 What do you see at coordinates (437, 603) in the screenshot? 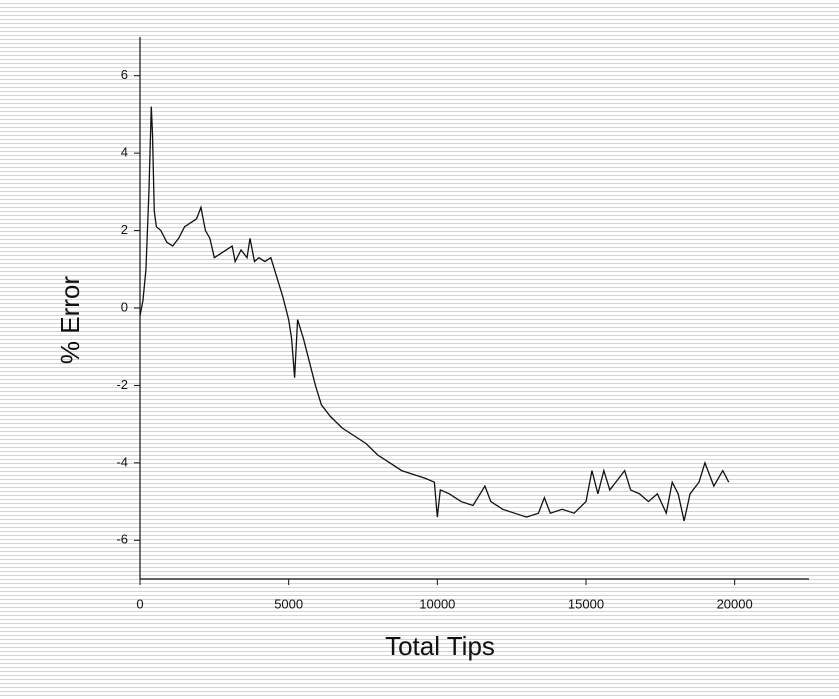
I see `x-tick-label: 10000` at bounding box center [437, 603].